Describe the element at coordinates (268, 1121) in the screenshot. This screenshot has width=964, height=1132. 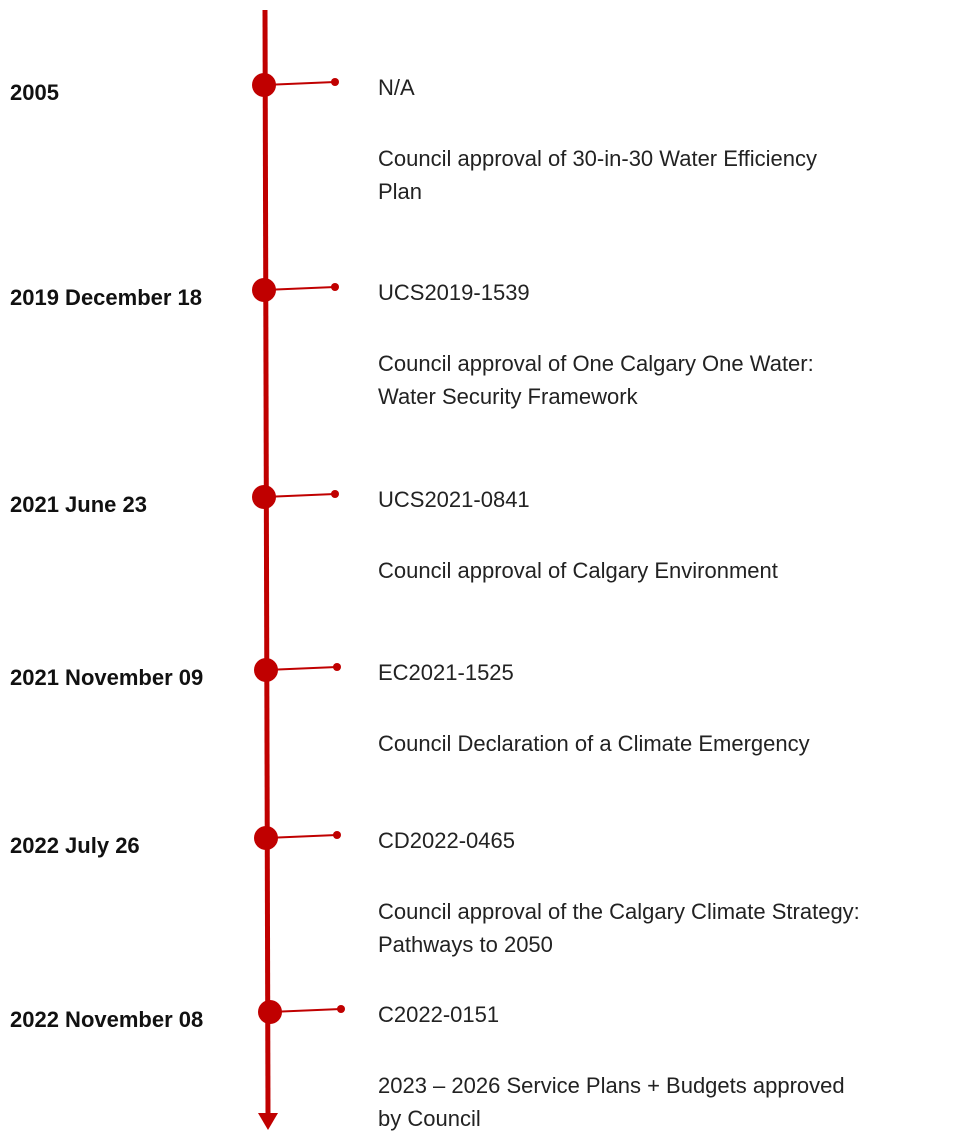
I see `timeline-arrow` at that location.